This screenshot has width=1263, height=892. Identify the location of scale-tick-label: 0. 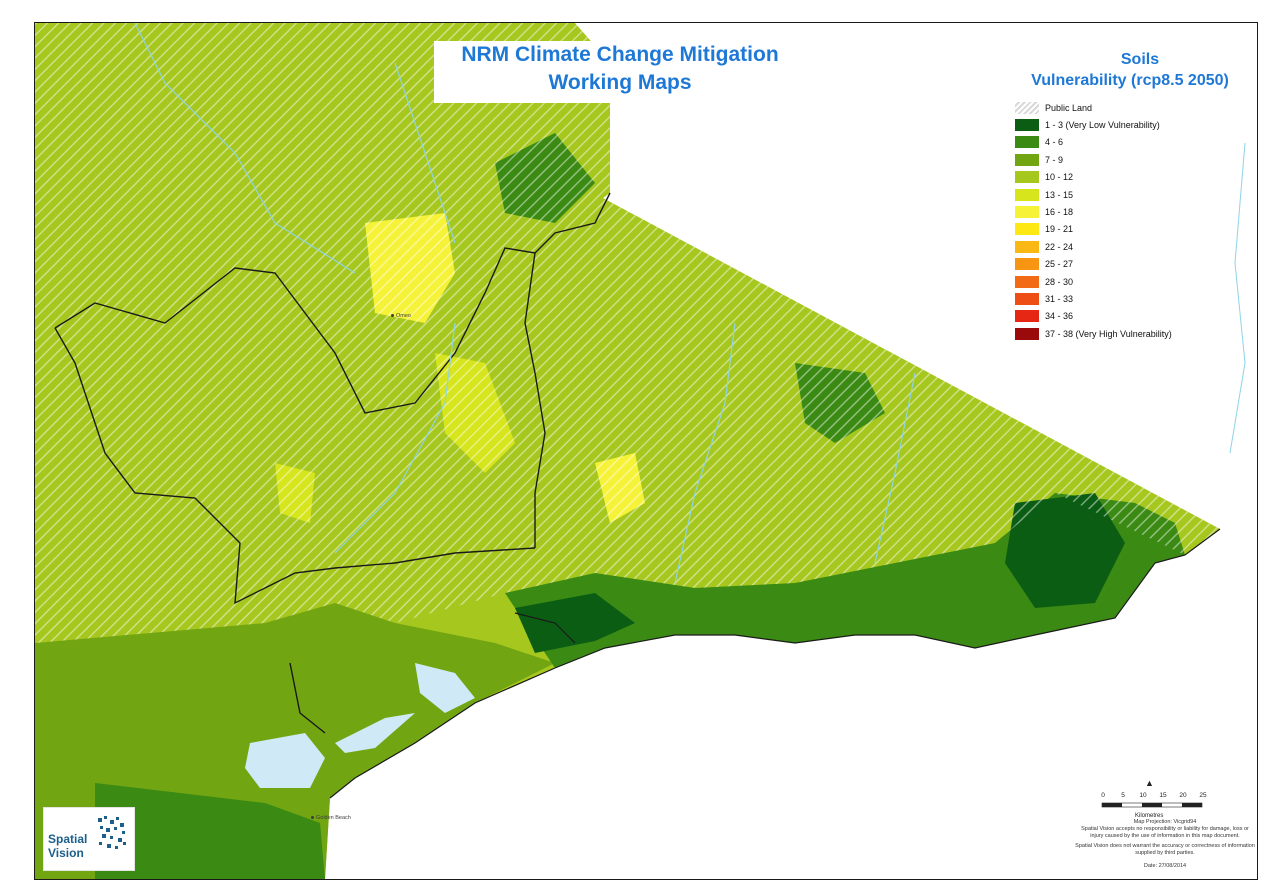
(1103, 795).